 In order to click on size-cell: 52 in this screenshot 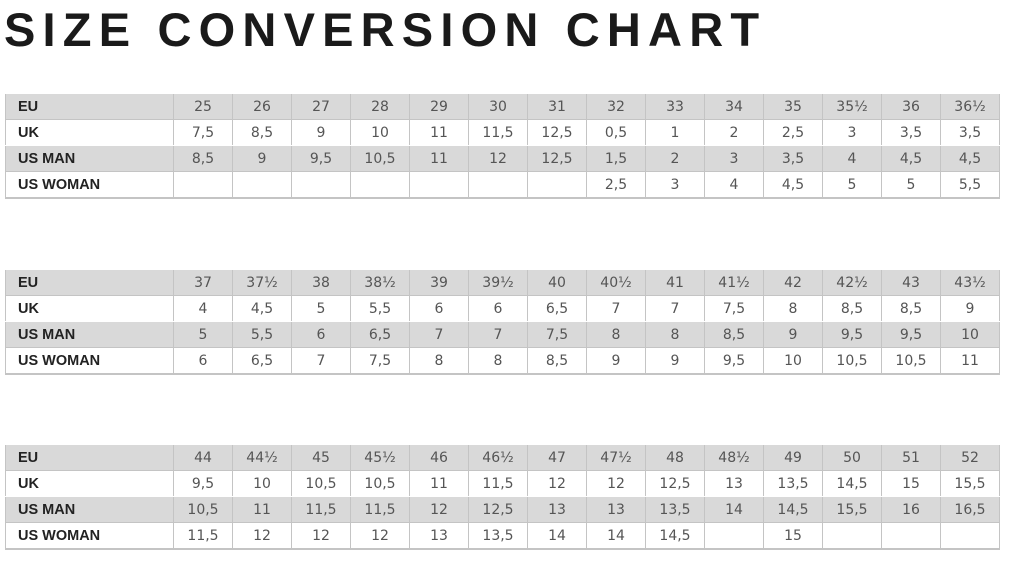, I will do `click(970, 458)`.